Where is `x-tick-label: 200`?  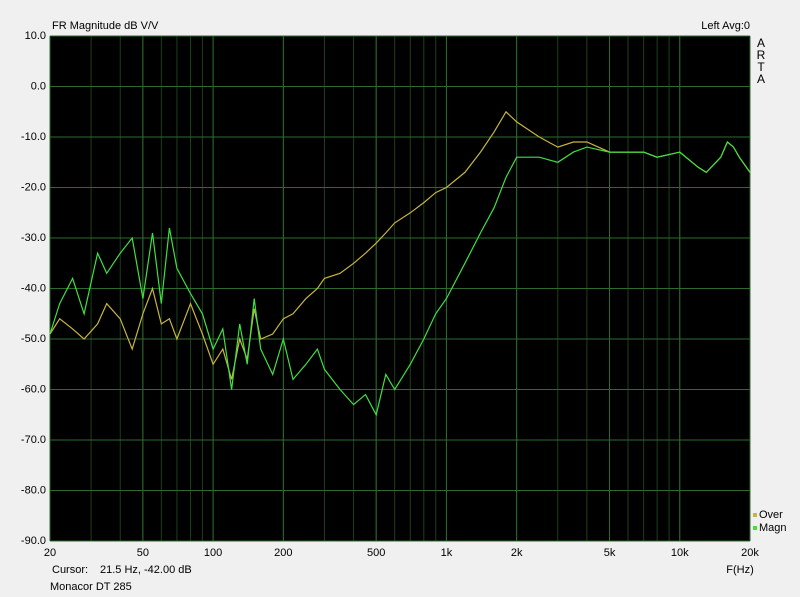
x-tick-label: 200 is located at coordinates (283, 553).